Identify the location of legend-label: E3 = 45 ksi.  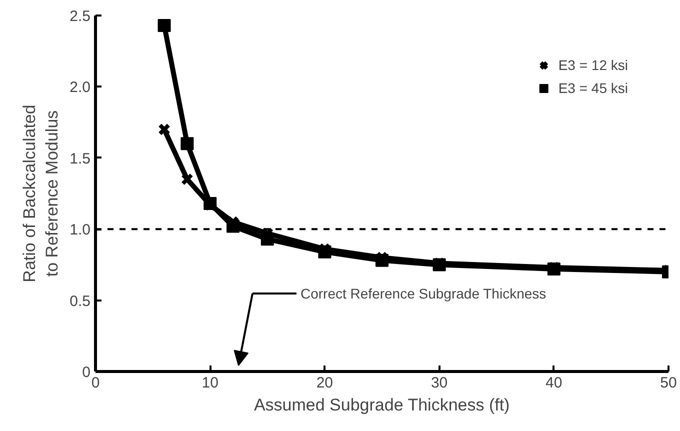
(593, 88).